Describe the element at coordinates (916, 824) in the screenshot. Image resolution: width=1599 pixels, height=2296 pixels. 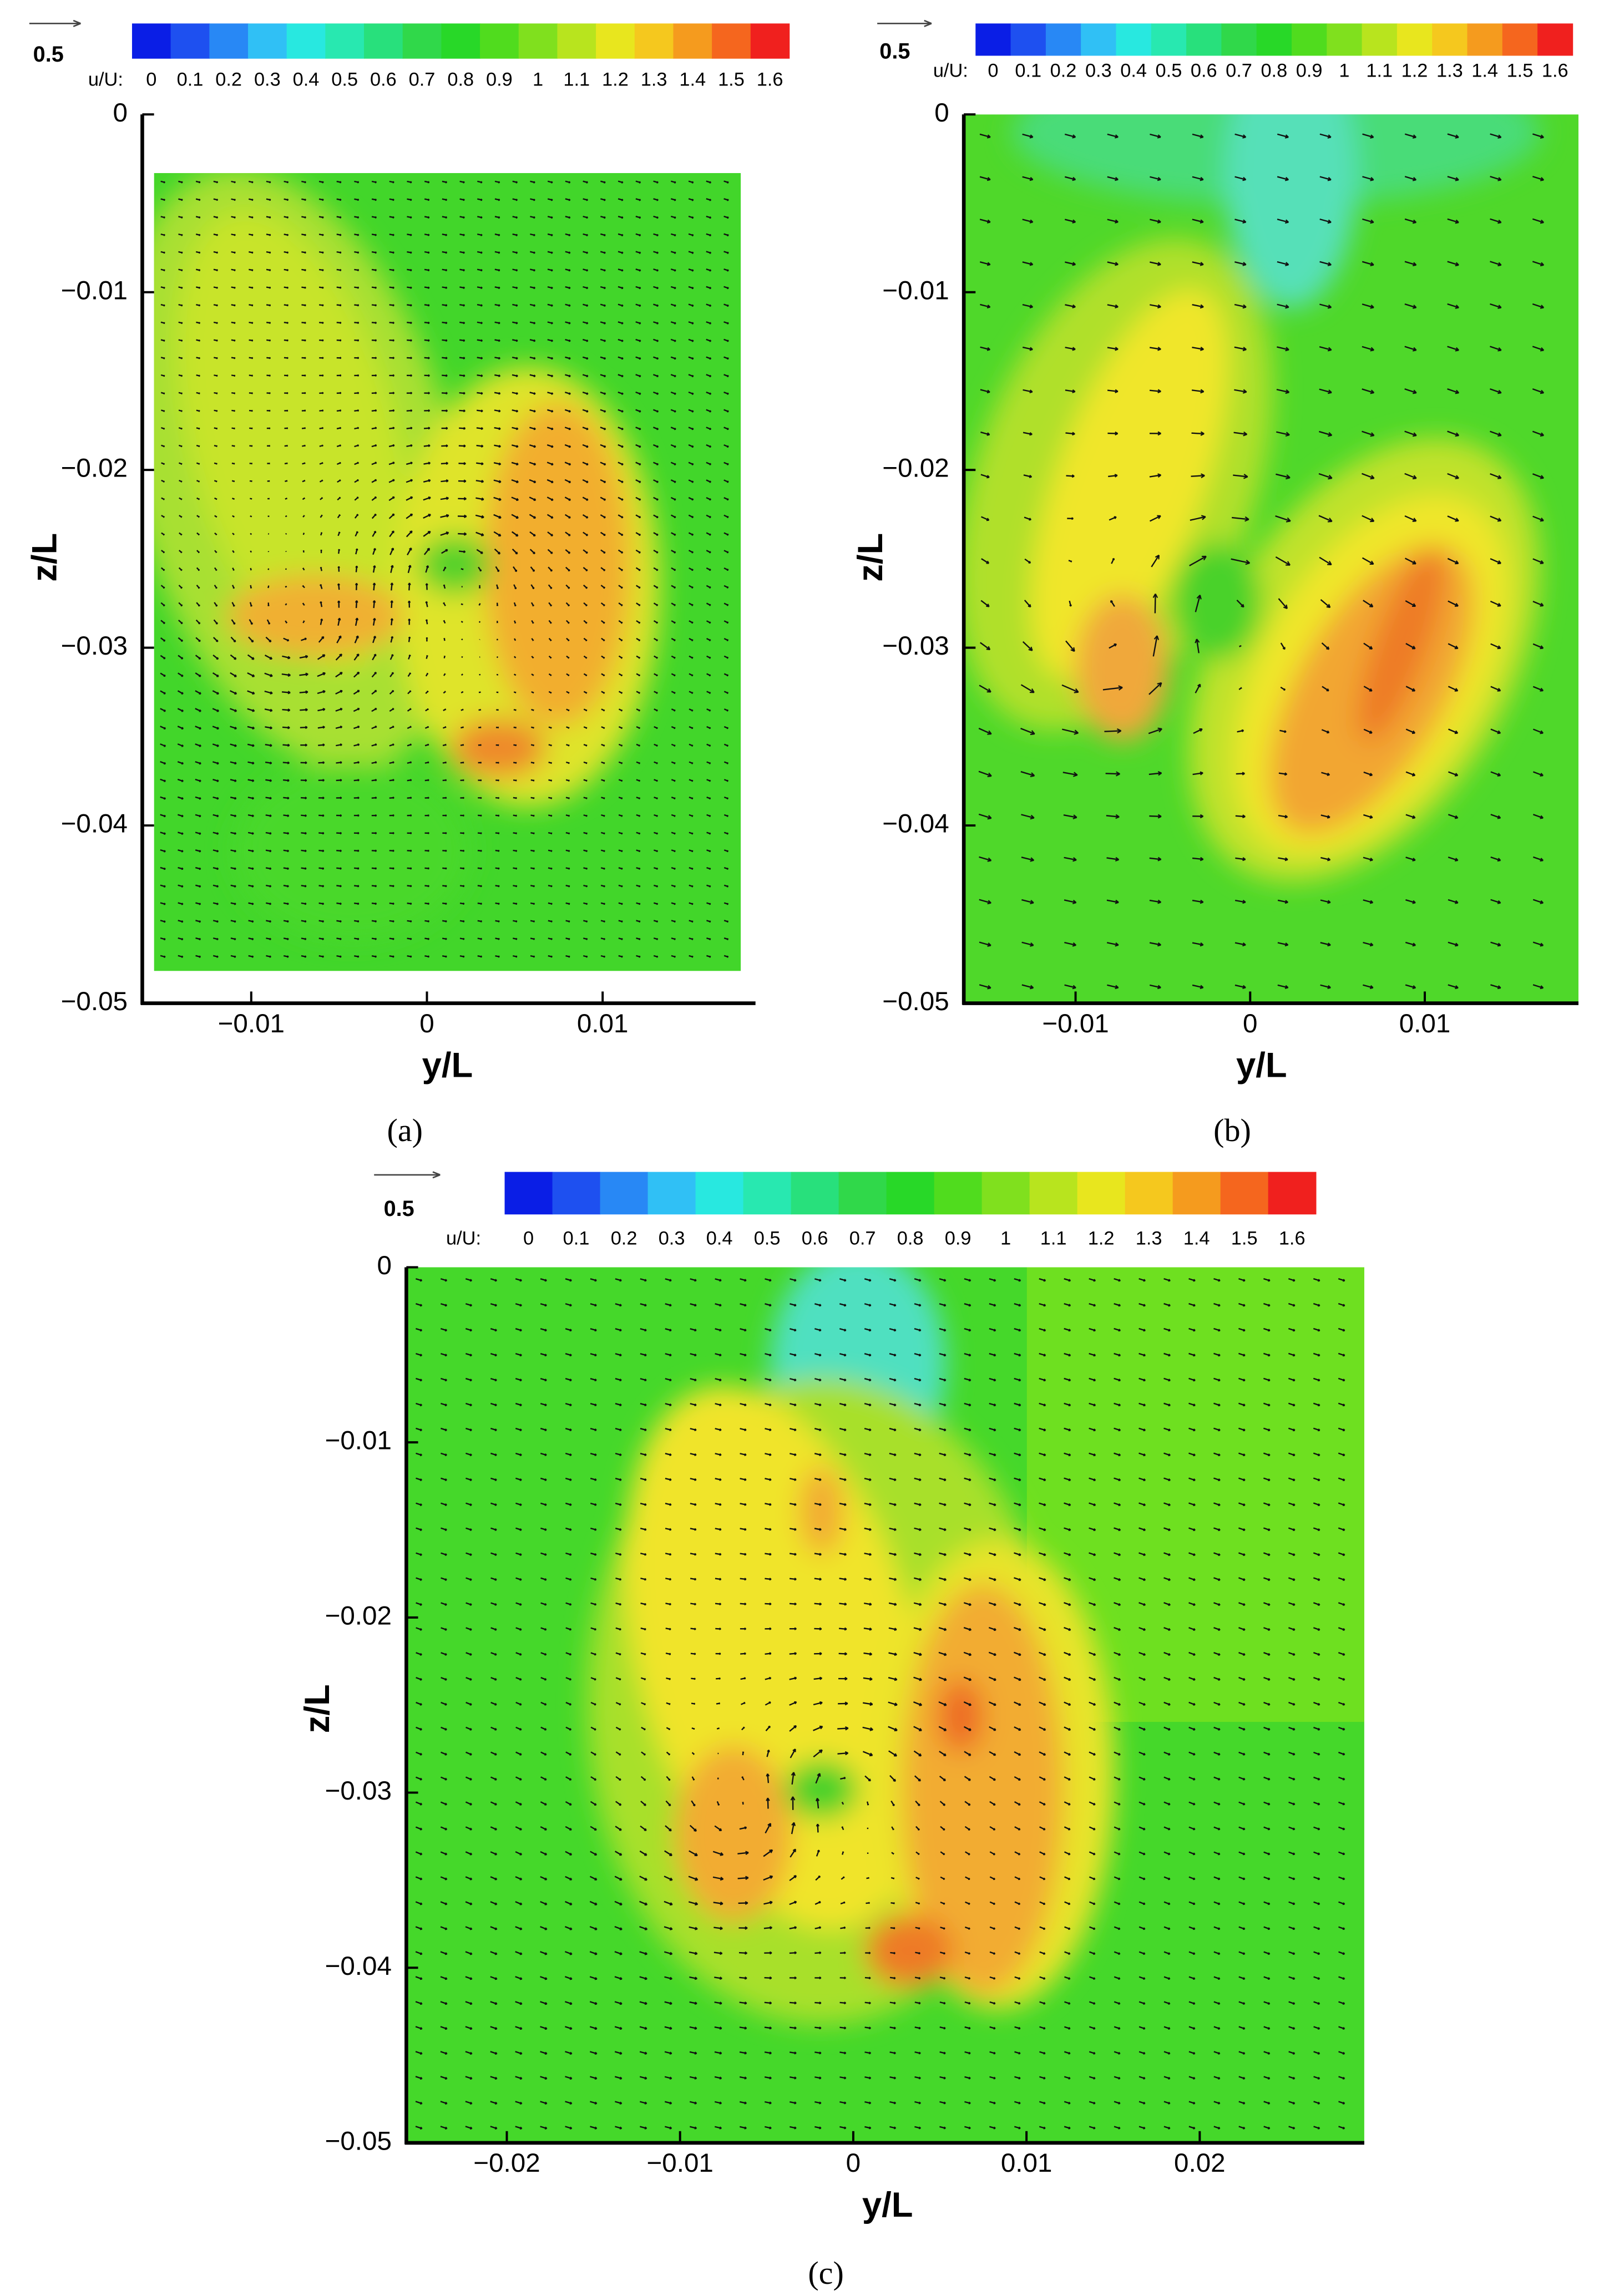
I see `y-tick-label: −0.04` at that location.